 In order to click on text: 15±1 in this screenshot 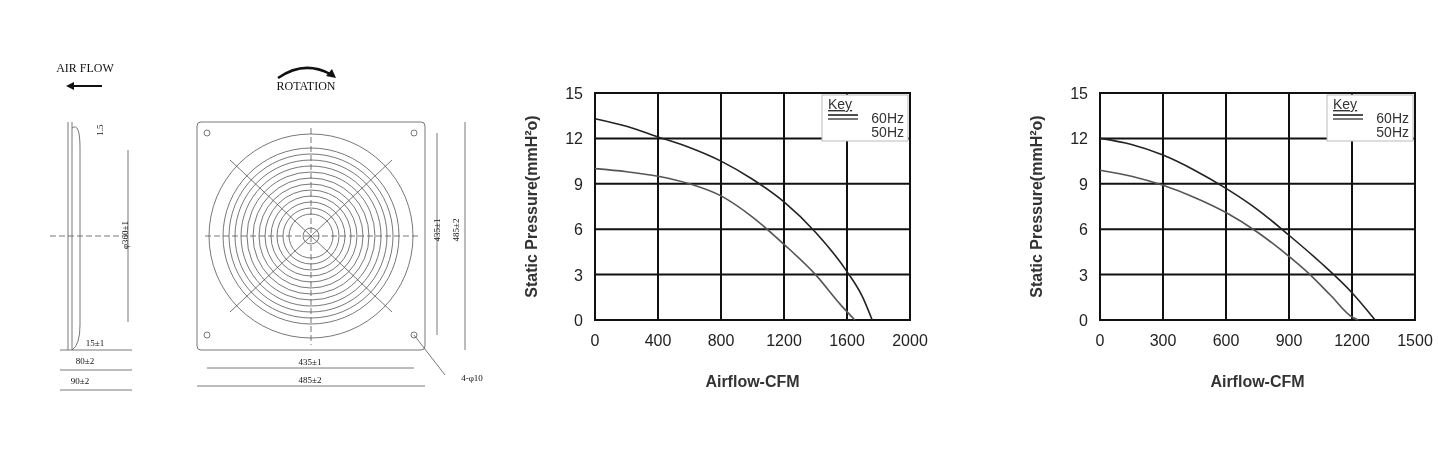, I will do `click(95, 343)`.